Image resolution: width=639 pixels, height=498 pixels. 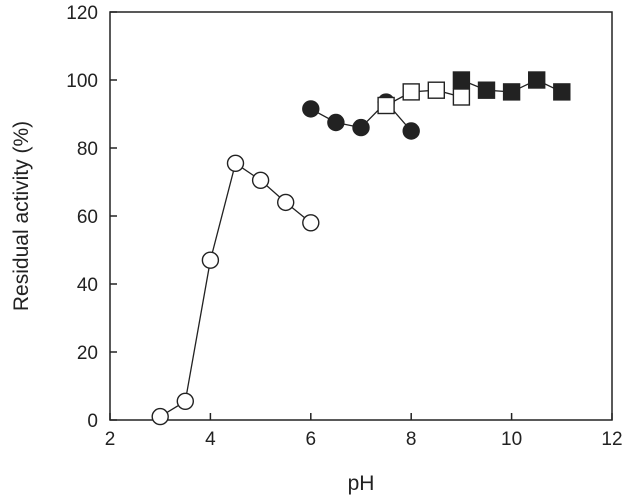 I want to click on y-tick-label: 60, so click(x=87, y=217).